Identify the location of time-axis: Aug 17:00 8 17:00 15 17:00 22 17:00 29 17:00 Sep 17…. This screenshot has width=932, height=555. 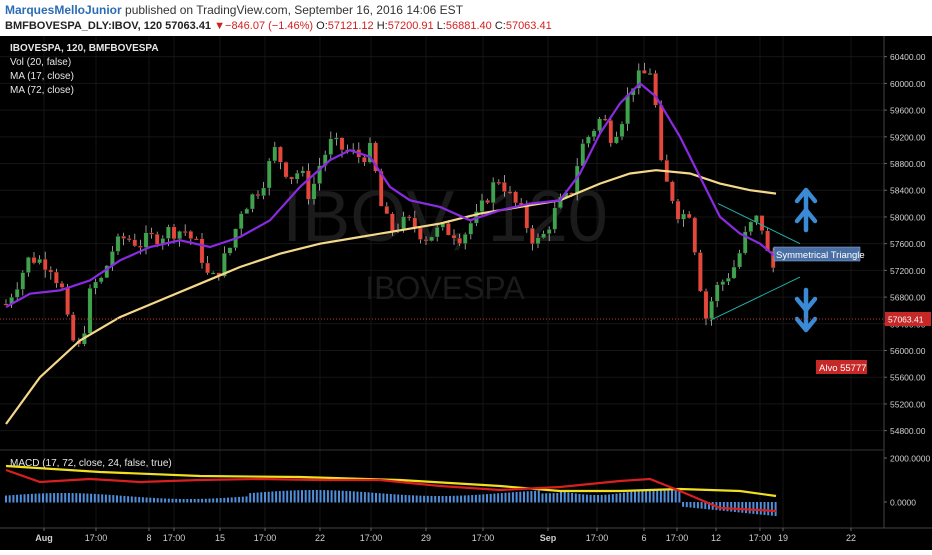
(466, 535).